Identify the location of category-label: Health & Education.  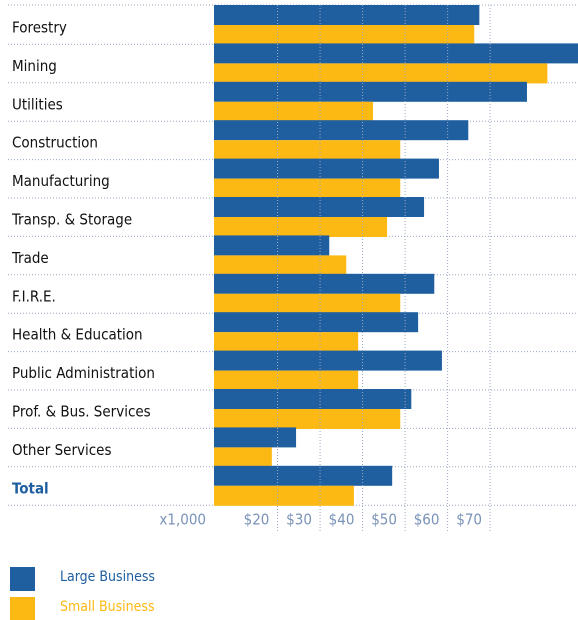
(77, 335).